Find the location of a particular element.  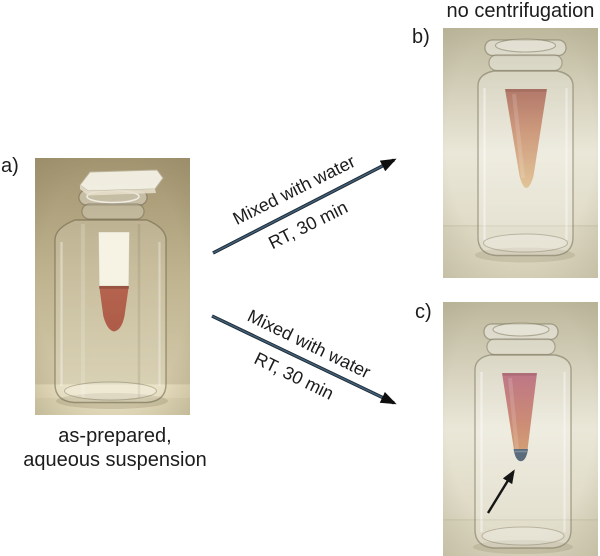

vial-c-mouth is located at coordinates (521, 329).